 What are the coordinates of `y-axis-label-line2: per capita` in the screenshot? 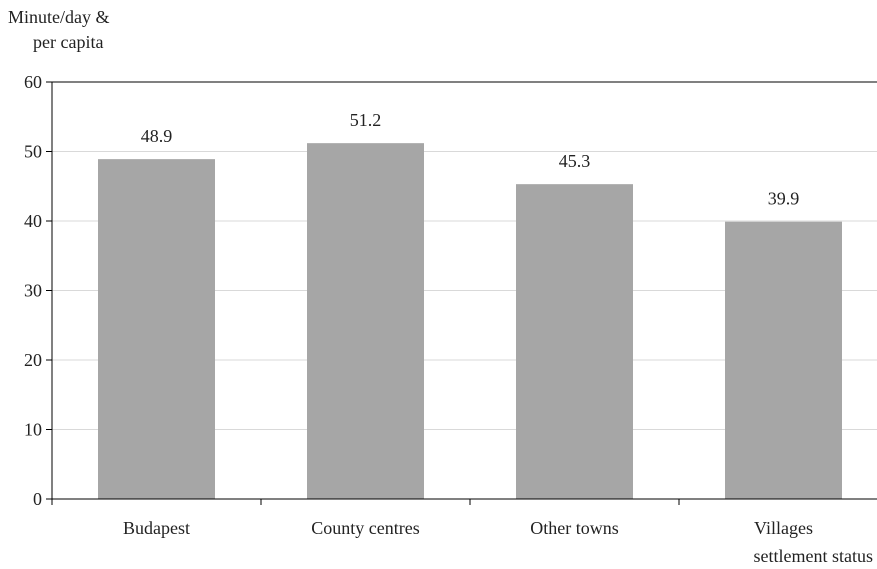 It's located at (68, 42).